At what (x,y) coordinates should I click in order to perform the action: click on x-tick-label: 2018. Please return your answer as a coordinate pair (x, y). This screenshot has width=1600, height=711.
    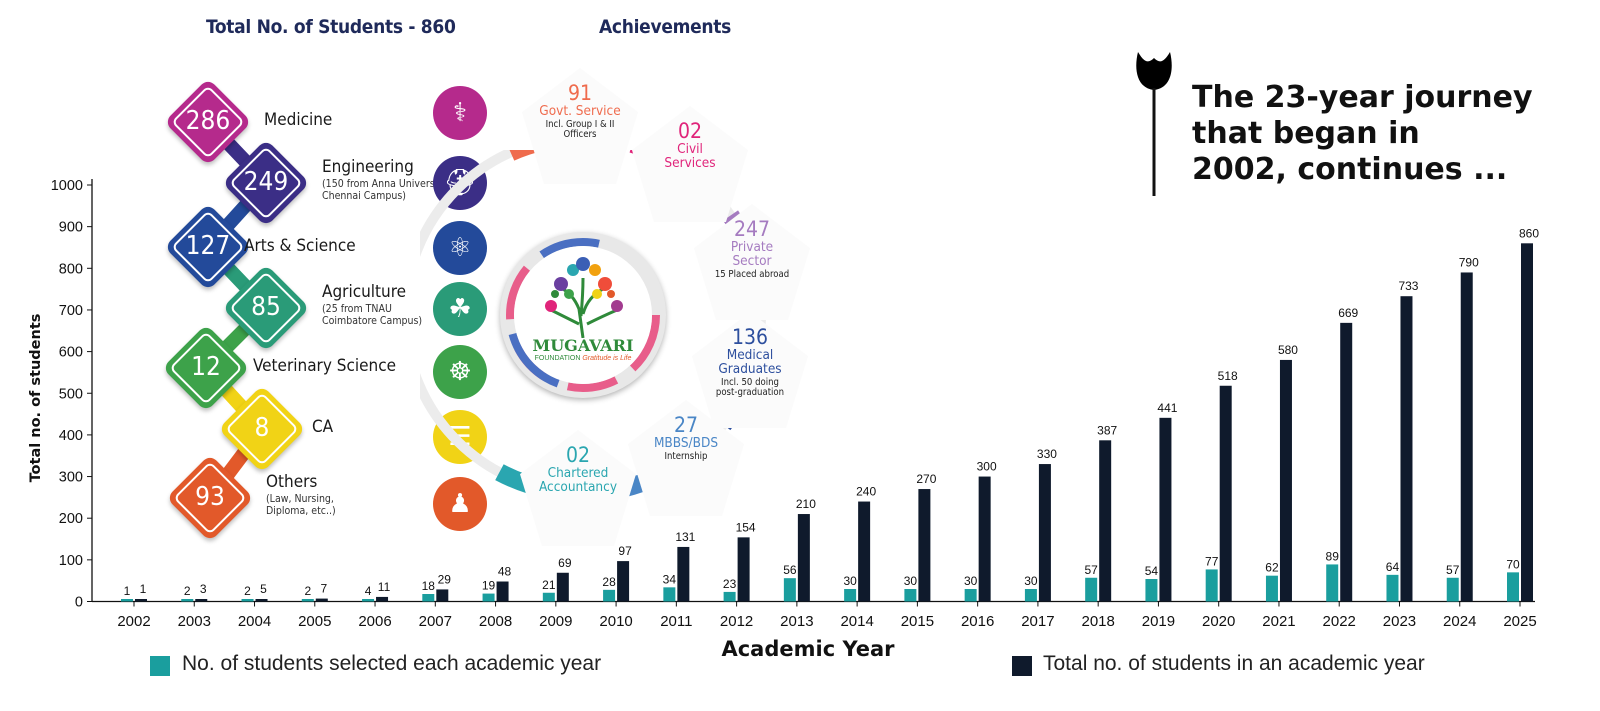
    Looking at the image, I should click on (1097, 621).